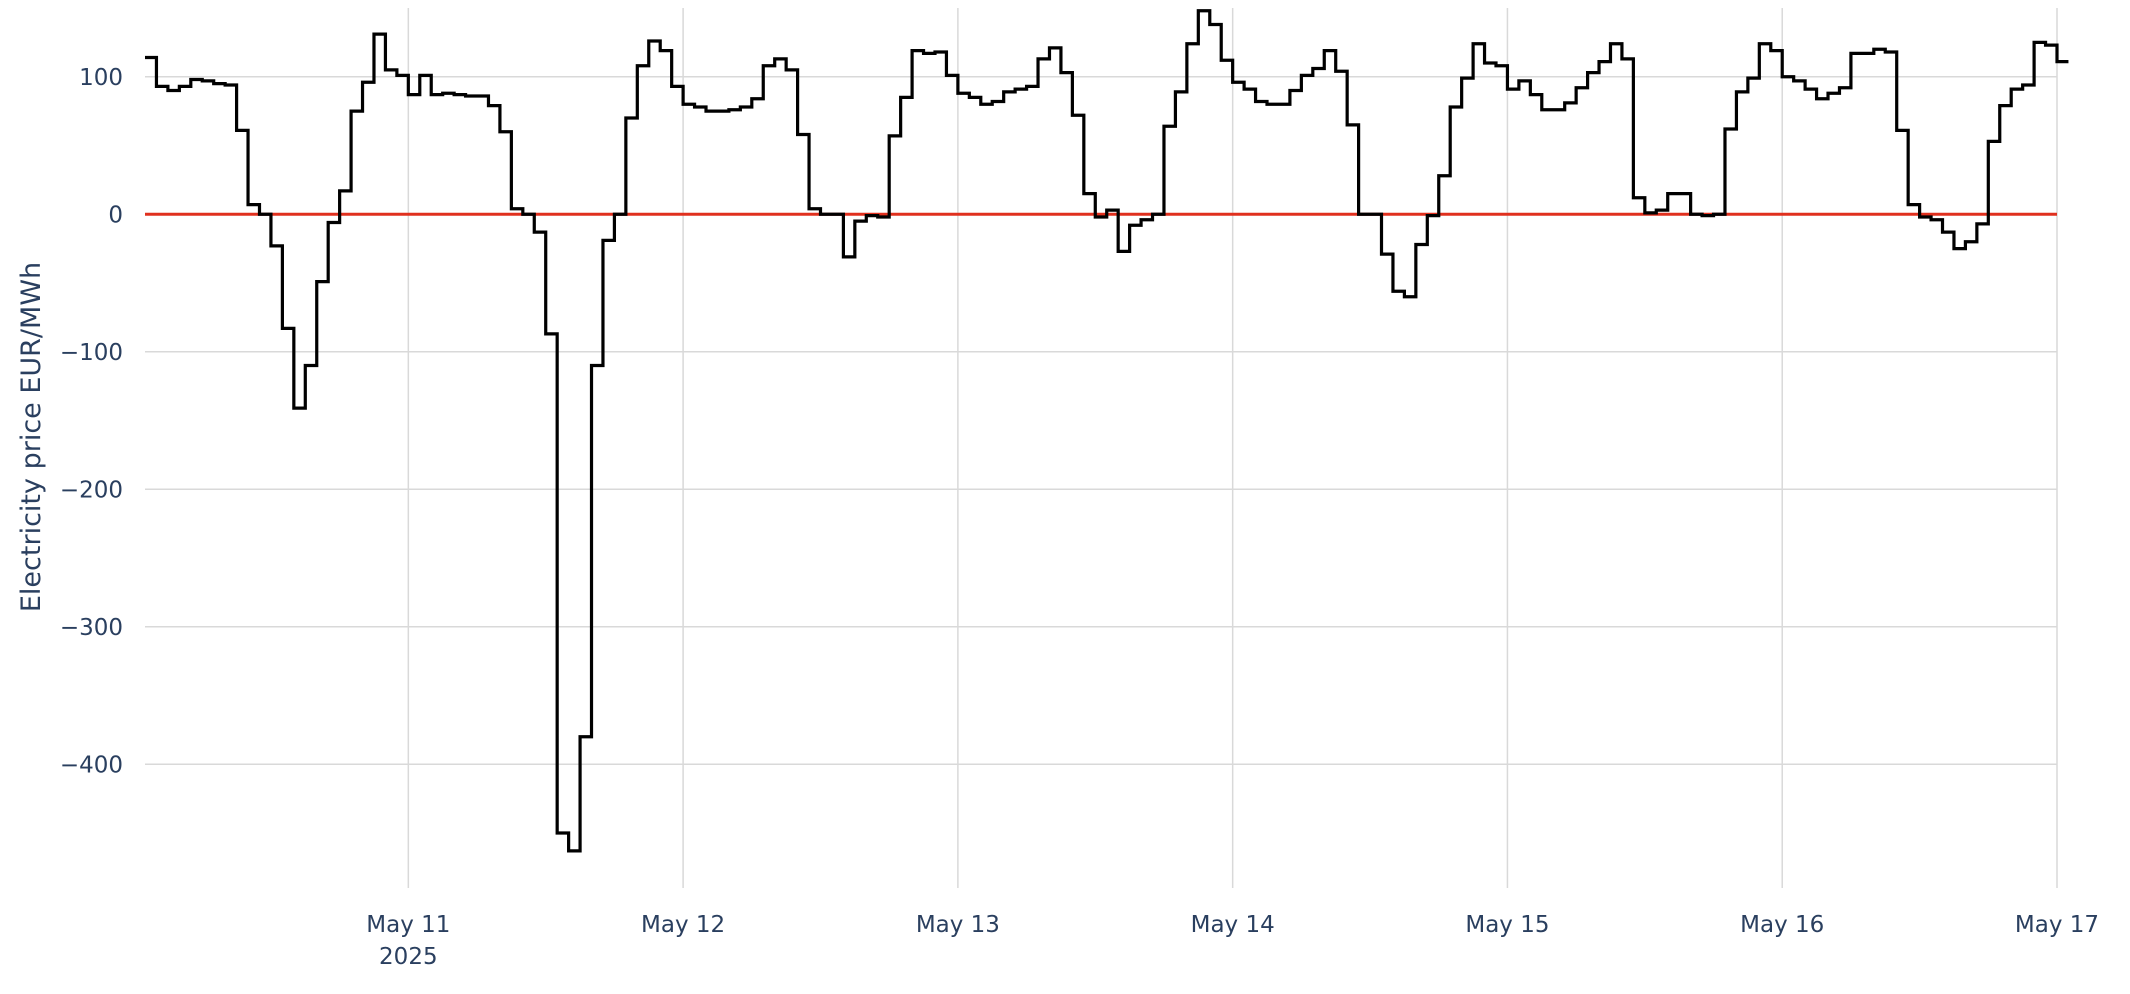 The image size is (2130, 994). What do you see at coordinates (1233, 925) in the screenshot?
I see `x-tick-label: May 14` at bounding box center [1233, 925].